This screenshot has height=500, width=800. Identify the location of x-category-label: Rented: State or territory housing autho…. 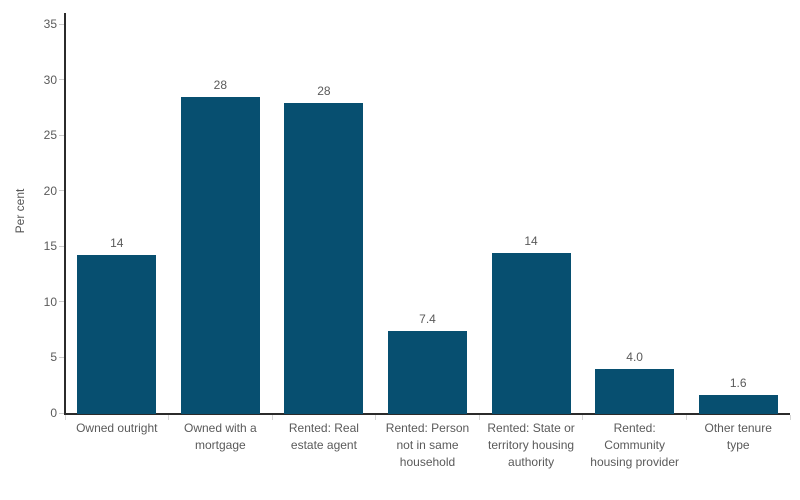
(531, 445).